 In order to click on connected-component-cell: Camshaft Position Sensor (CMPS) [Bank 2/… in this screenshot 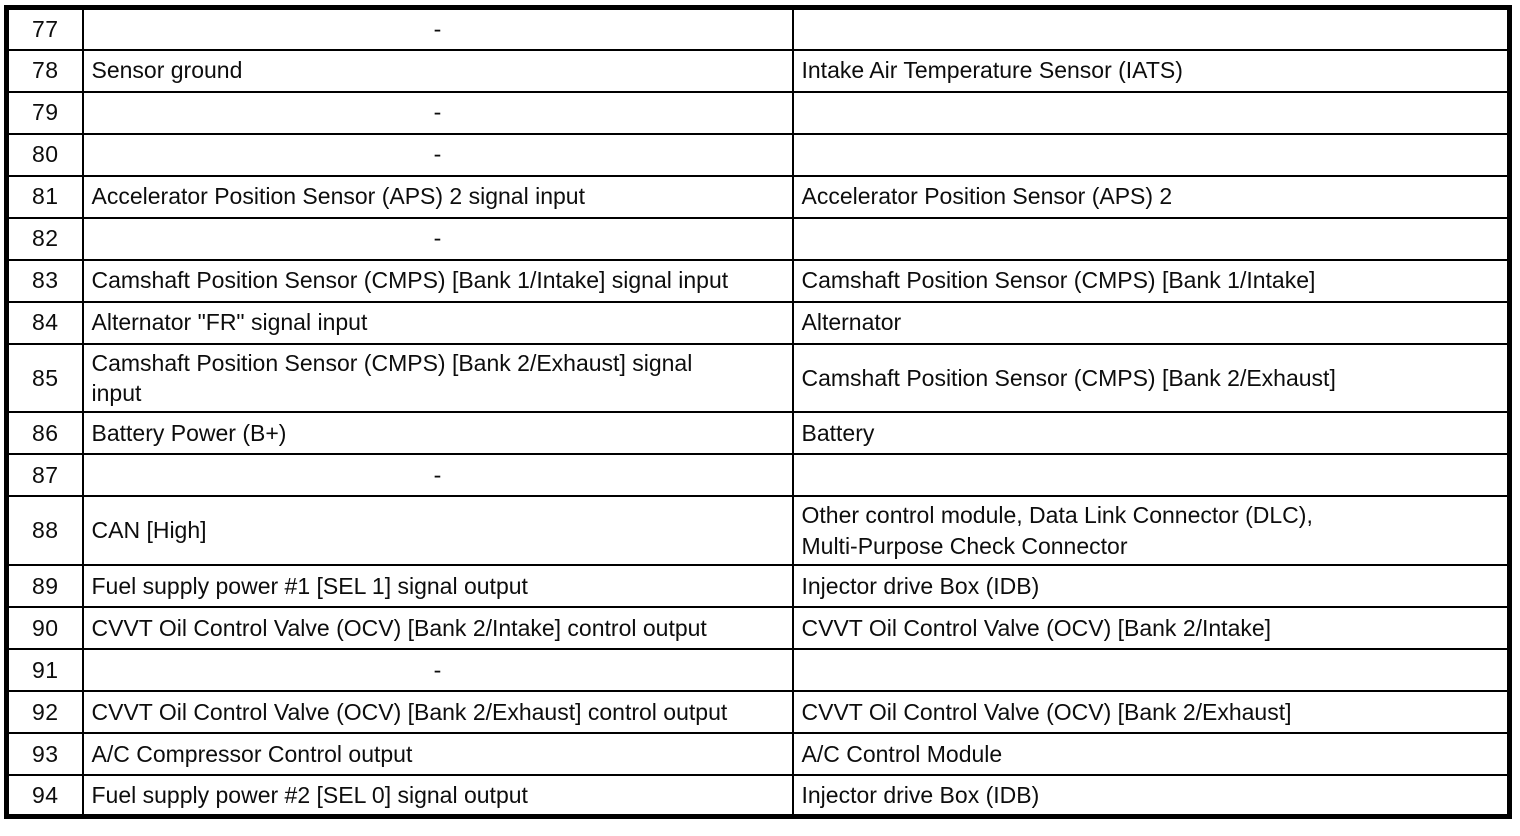, I will do `click(1151, 378)`.